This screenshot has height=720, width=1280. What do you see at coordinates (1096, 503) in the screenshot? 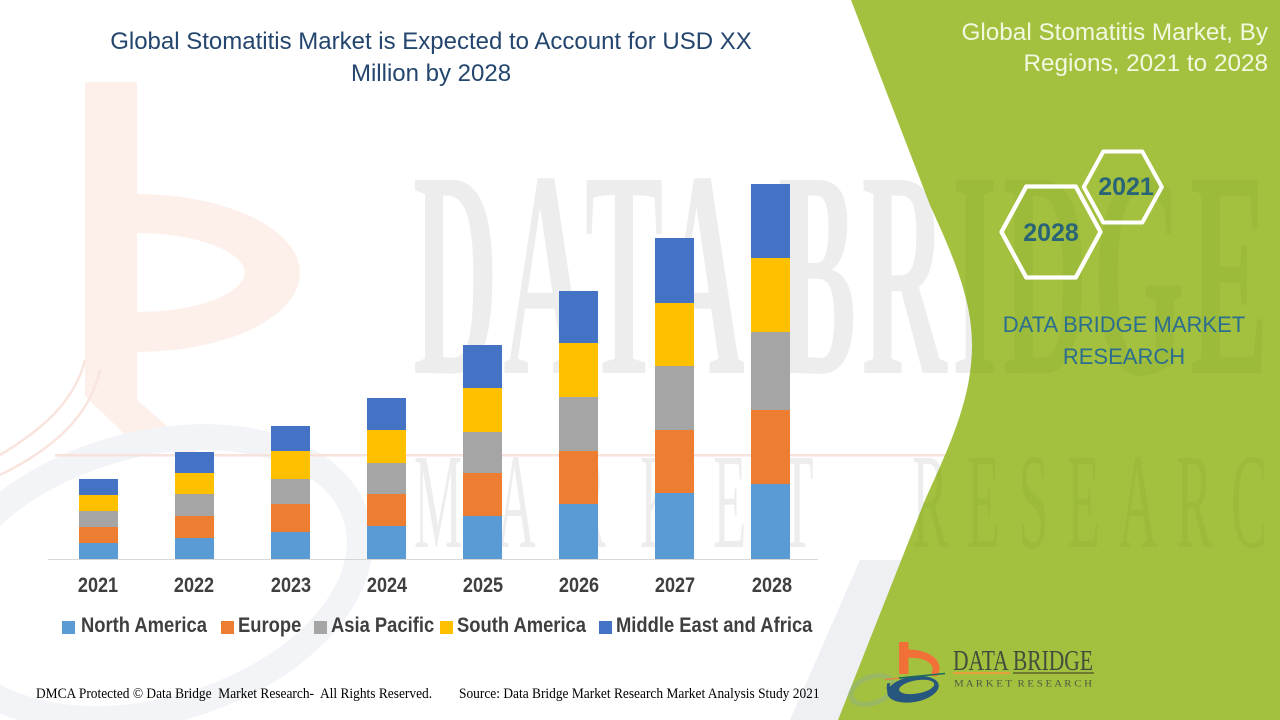
I see `svg-text: RESEARCH` at bounding box center [1096, 503].